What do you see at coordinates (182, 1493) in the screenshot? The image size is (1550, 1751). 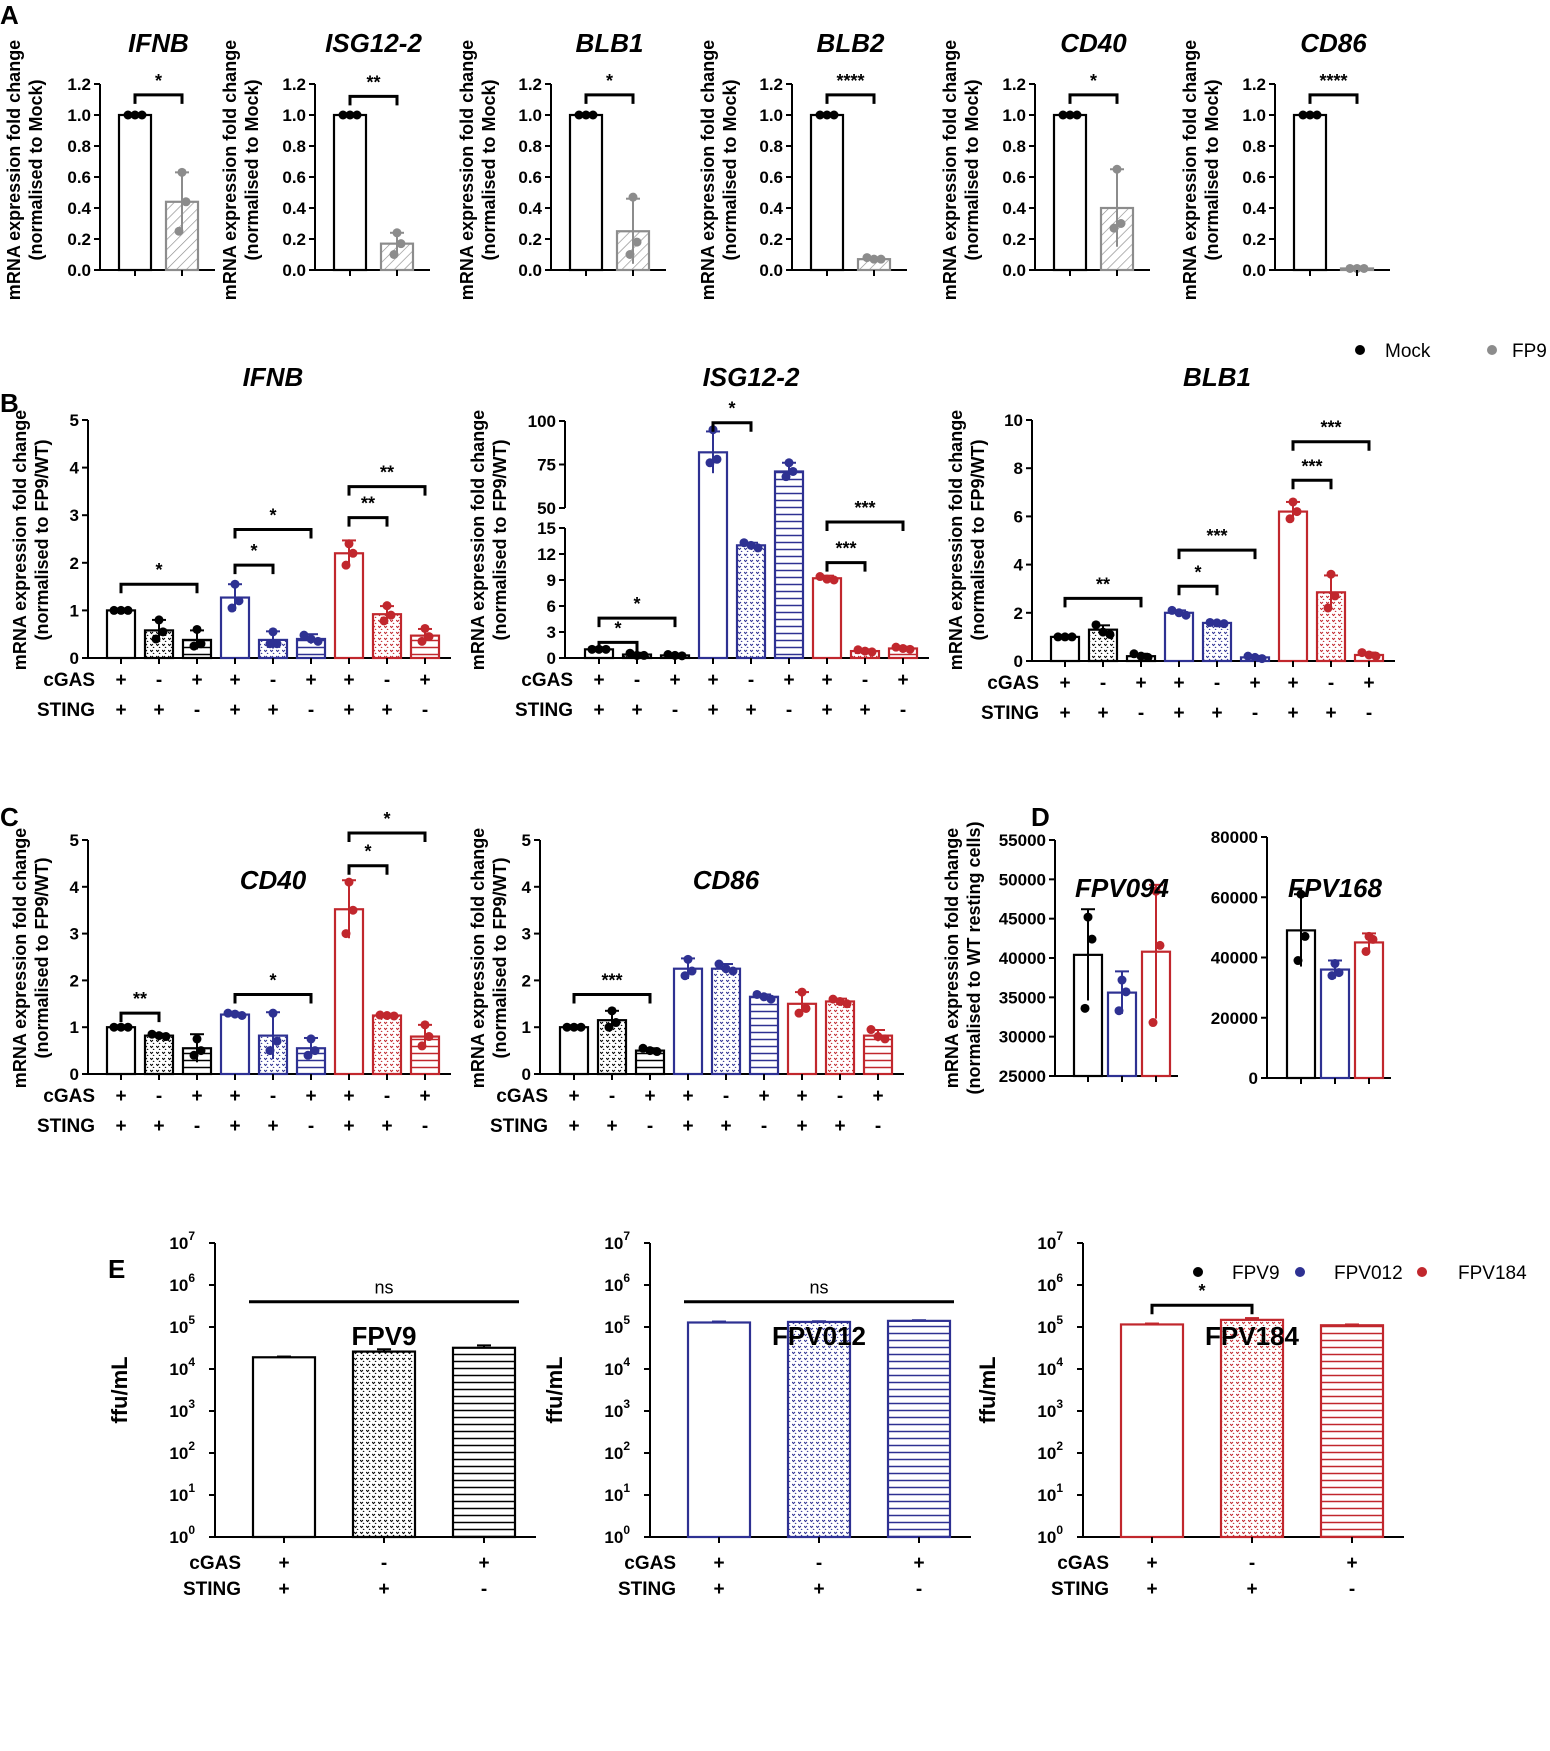 I see `y-tick-label: 10¹` at bounding box center [182, 1493].